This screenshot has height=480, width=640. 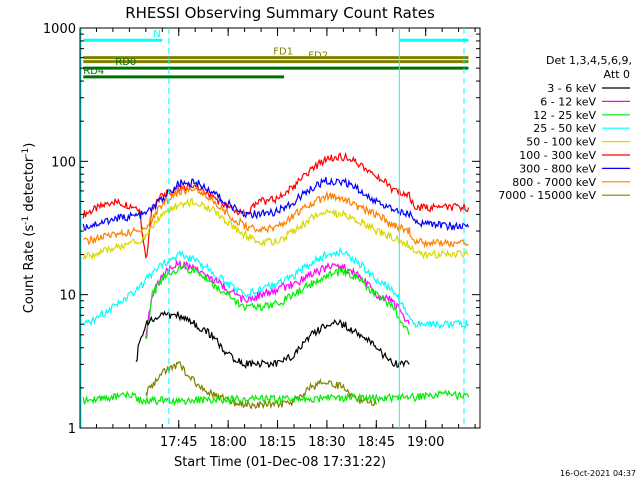 I want to click on legend-label: 25 - 50 keV, so click(x=564, y=128).